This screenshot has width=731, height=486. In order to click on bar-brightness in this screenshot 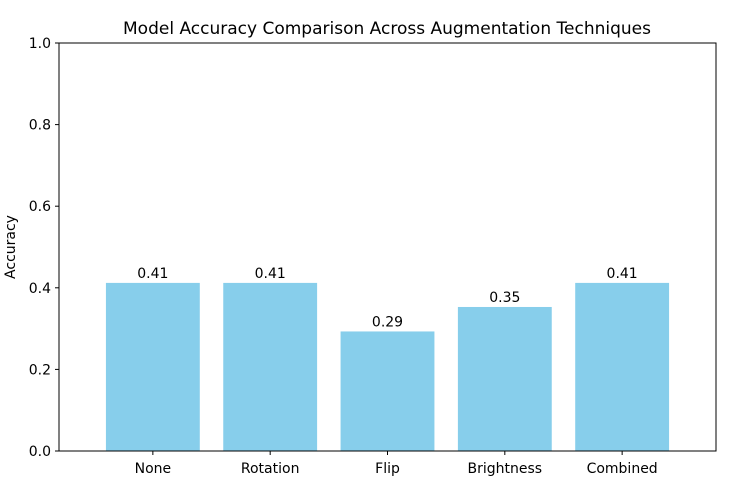, I will do `click(504, 378)`.